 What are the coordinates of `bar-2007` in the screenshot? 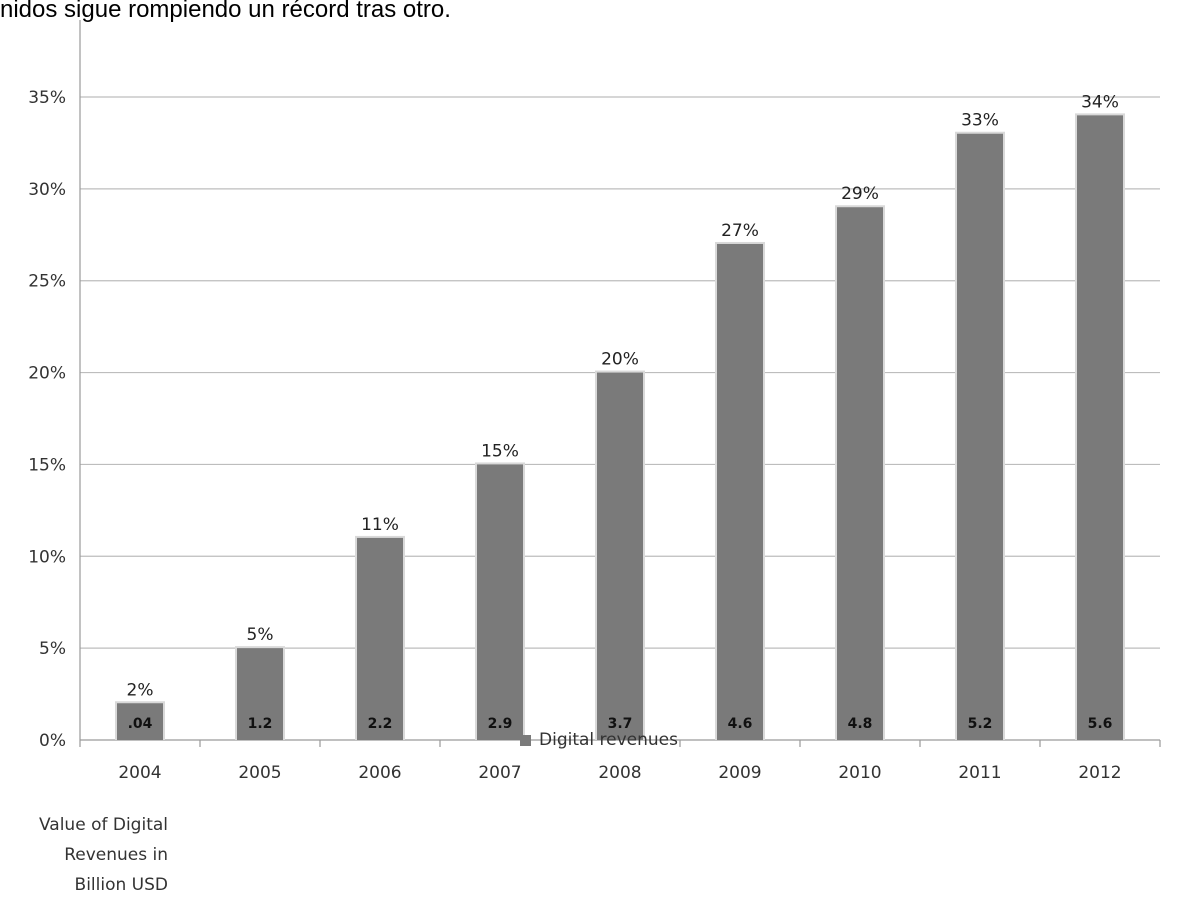 It's located at (500, 602).